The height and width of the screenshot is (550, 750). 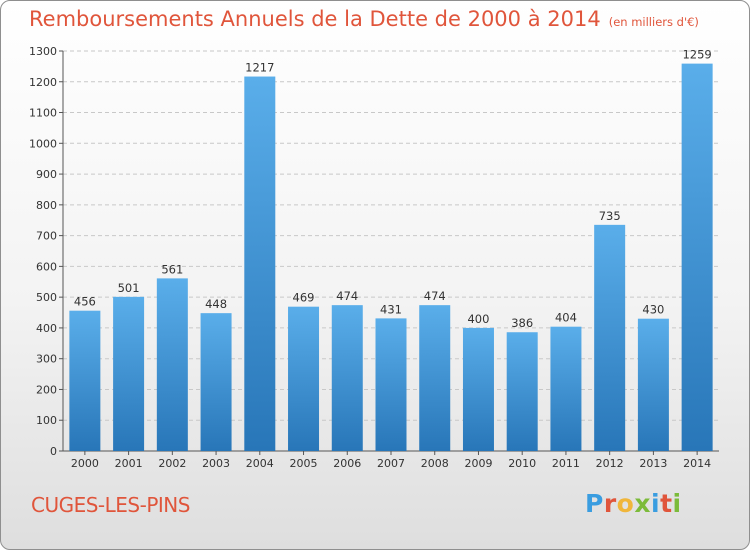 I want to click on x-tick-label: 2010, so click(x=522, y=463).